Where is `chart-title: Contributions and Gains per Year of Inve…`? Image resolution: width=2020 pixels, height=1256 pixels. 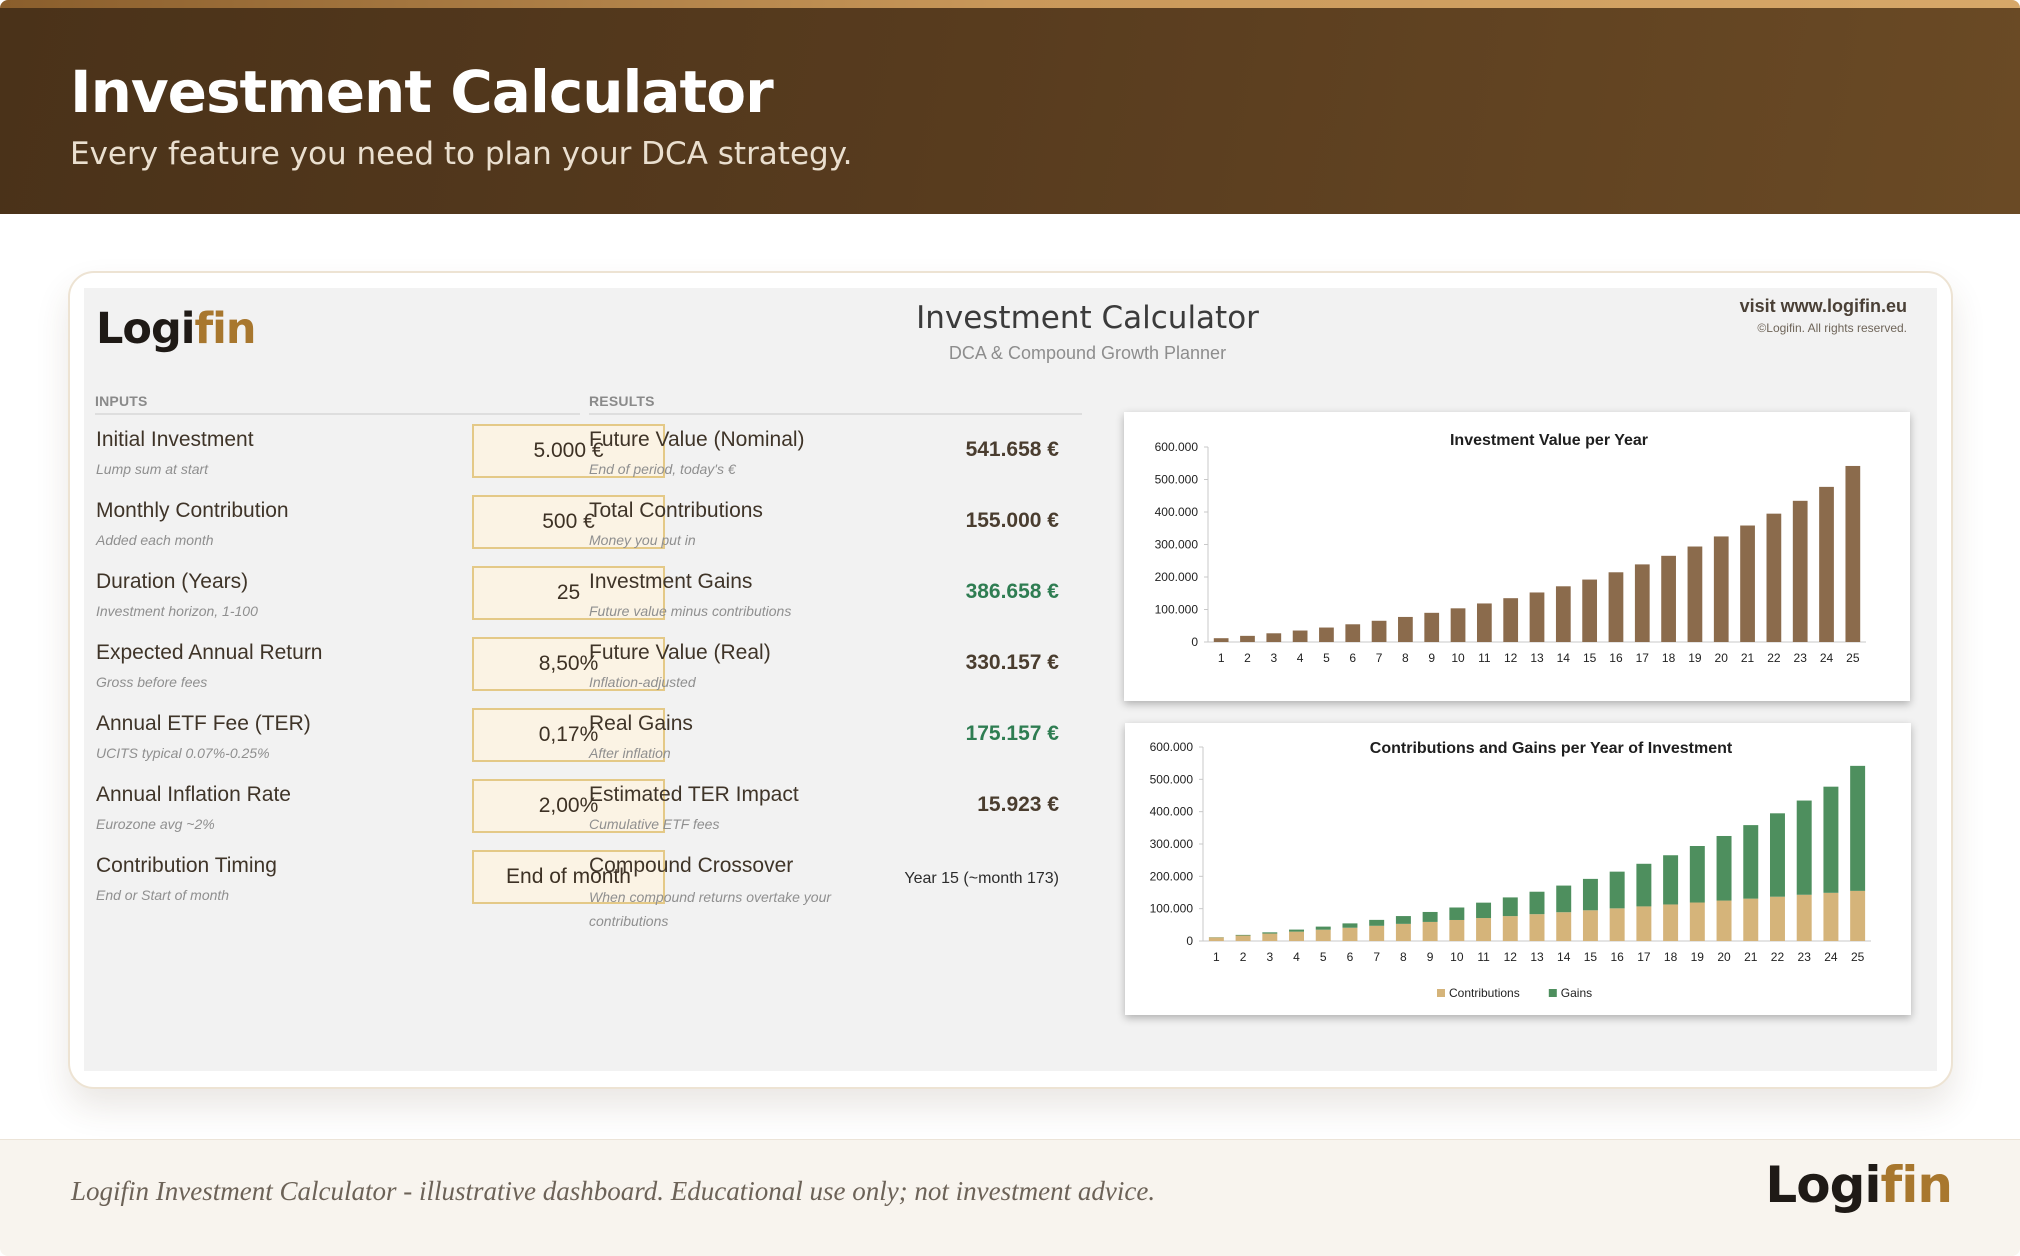
chart-title: Contributions and Gains per Year of Inve… is located at coordinates (1551, 748).